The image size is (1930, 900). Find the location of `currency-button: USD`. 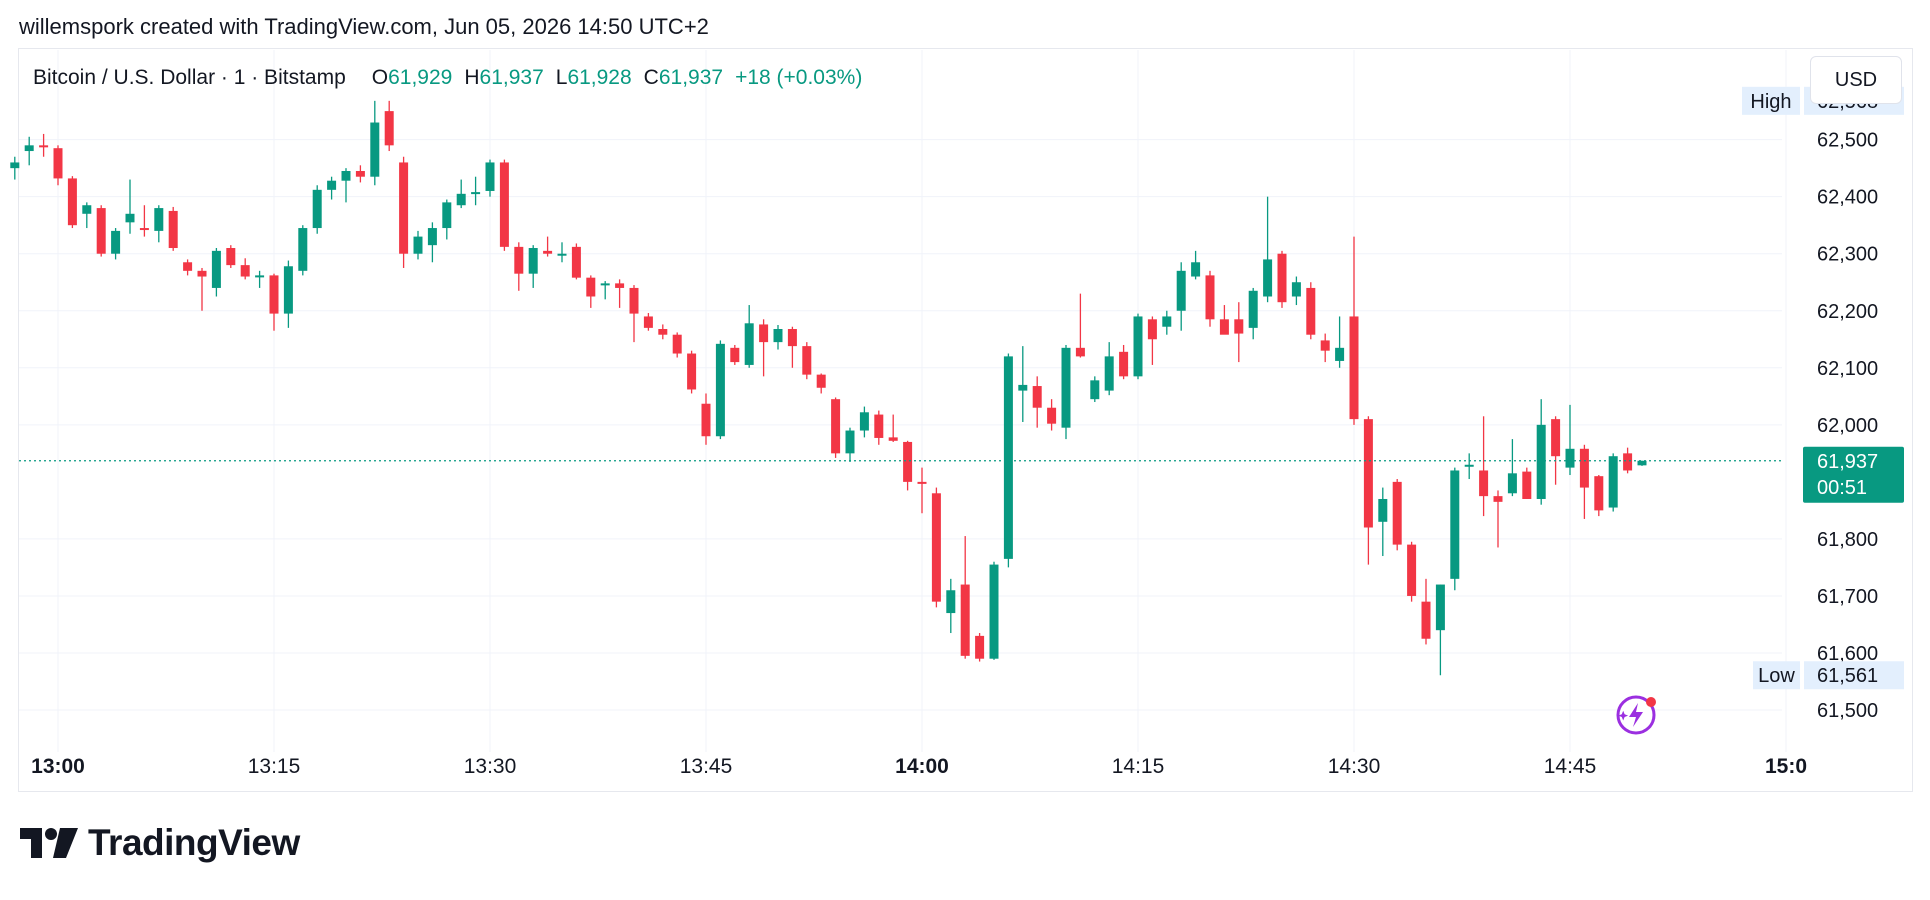

currency-button: USD is located at coordinates (1856, 80).